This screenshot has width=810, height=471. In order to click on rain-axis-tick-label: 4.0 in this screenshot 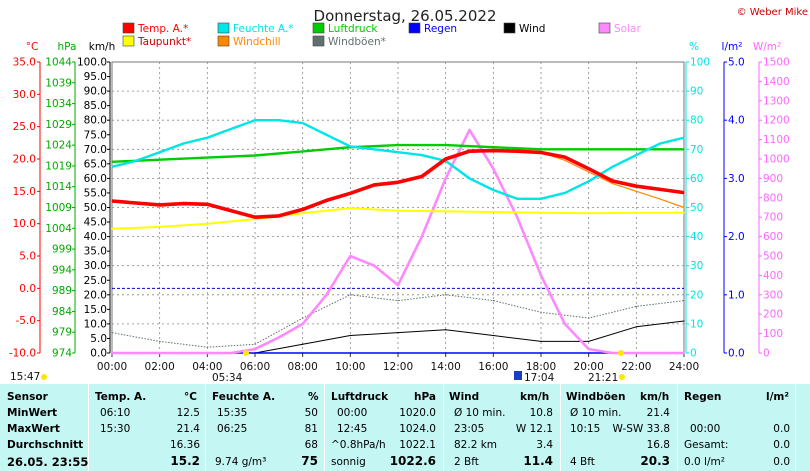, I will do `click(736, 121)`.